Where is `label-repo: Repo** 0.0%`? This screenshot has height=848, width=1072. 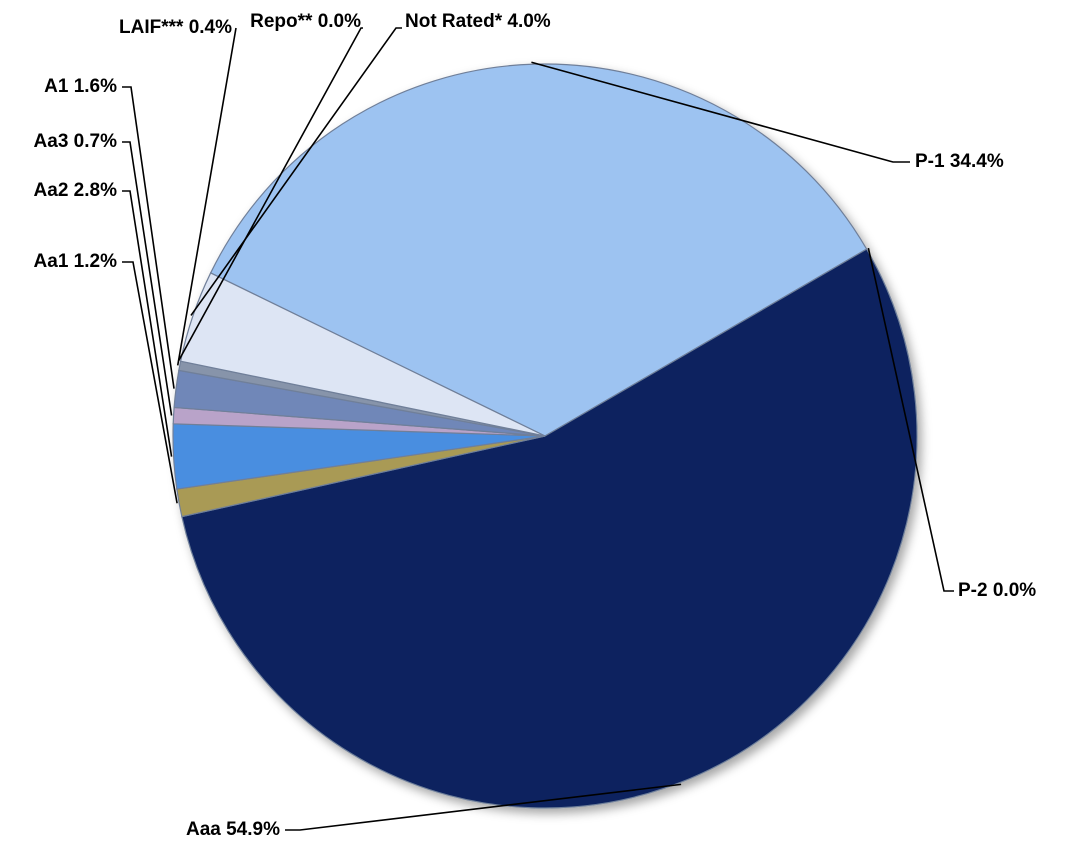
label-repo: Repo** 0.0% is located at coordinates (305, 21).